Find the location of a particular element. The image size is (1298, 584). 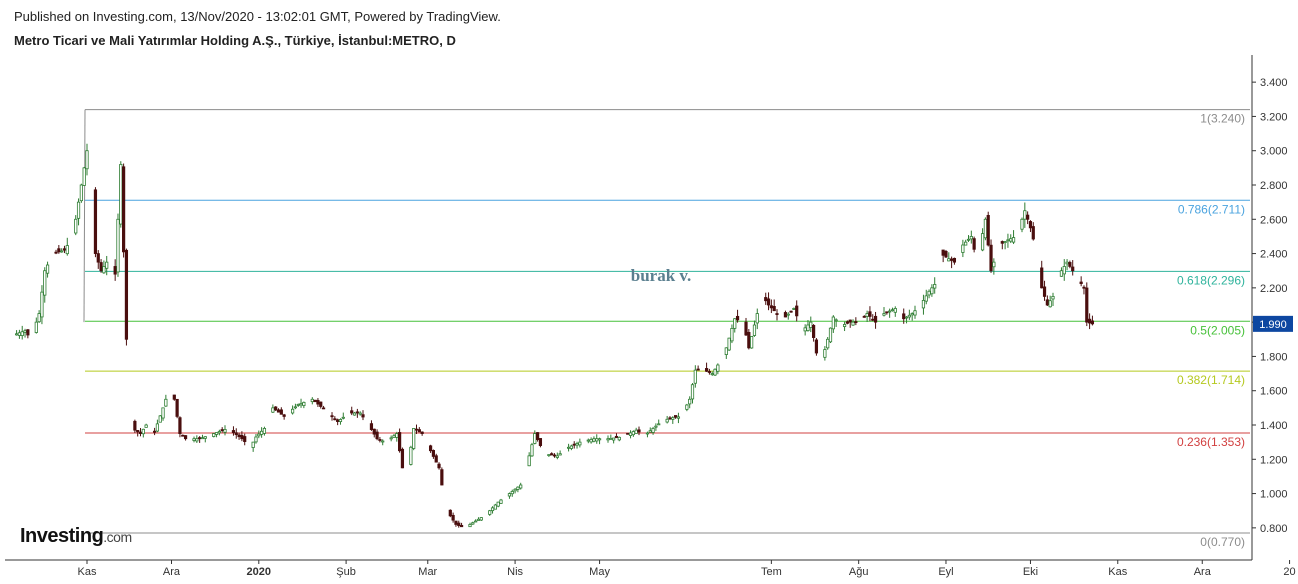

last-price-label: 1.990 is located at coordinates (1273, 325).